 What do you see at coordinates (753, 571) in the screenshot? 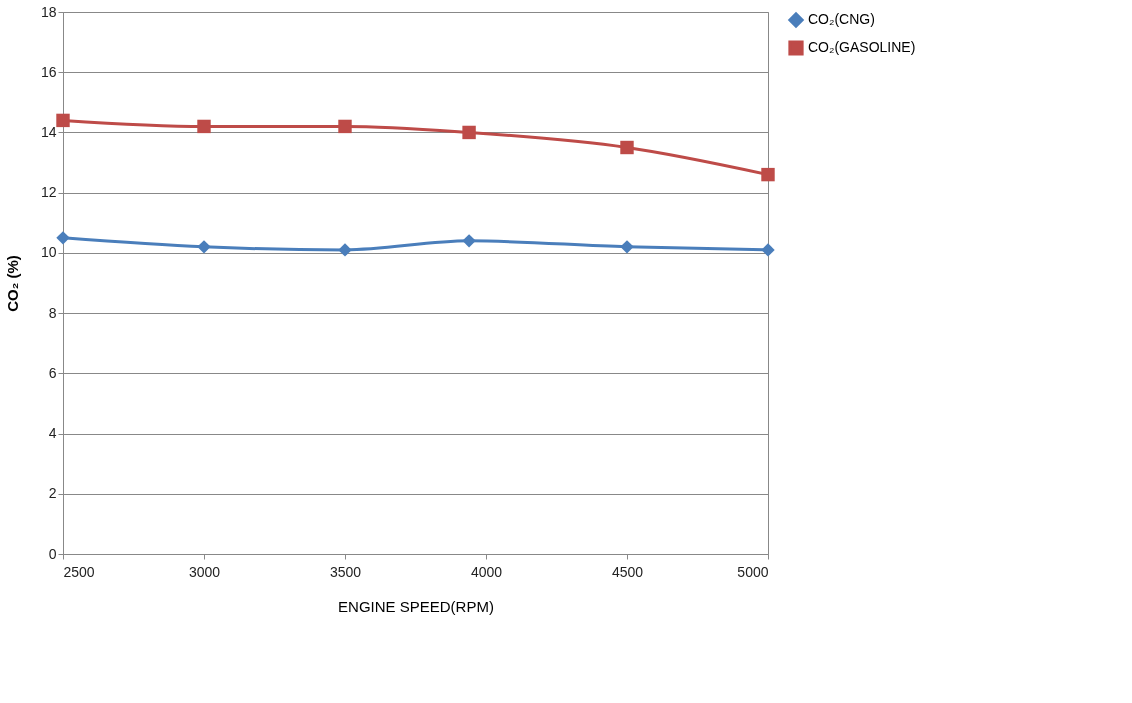
I see `x-tick-label: 5000` at bounding box center [753, 571].